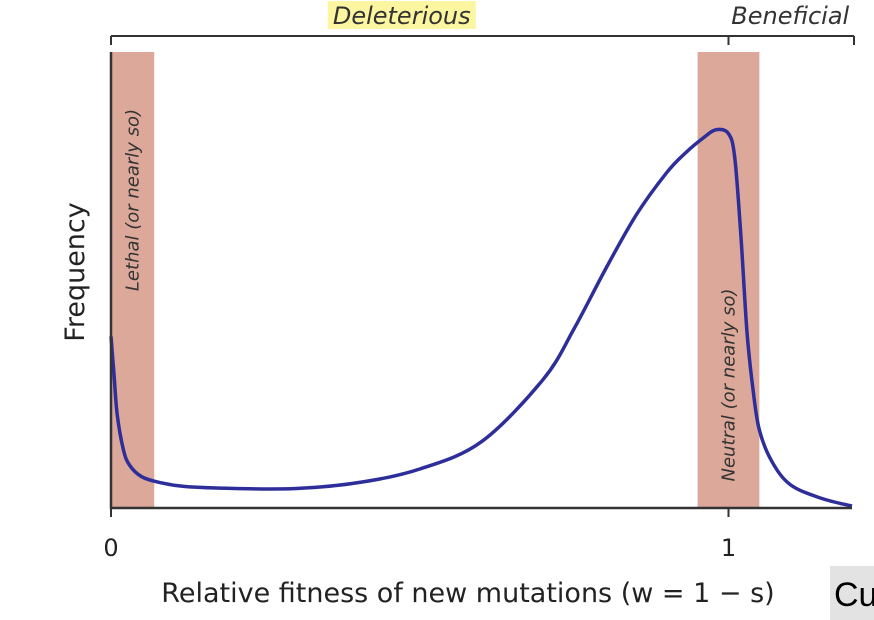 This screenshot has height=620, width=874. What do you see at coordinates (110, 548) in the screenshot?
I see `x-tick-label-0: 0` at bounding box center [110, 548].